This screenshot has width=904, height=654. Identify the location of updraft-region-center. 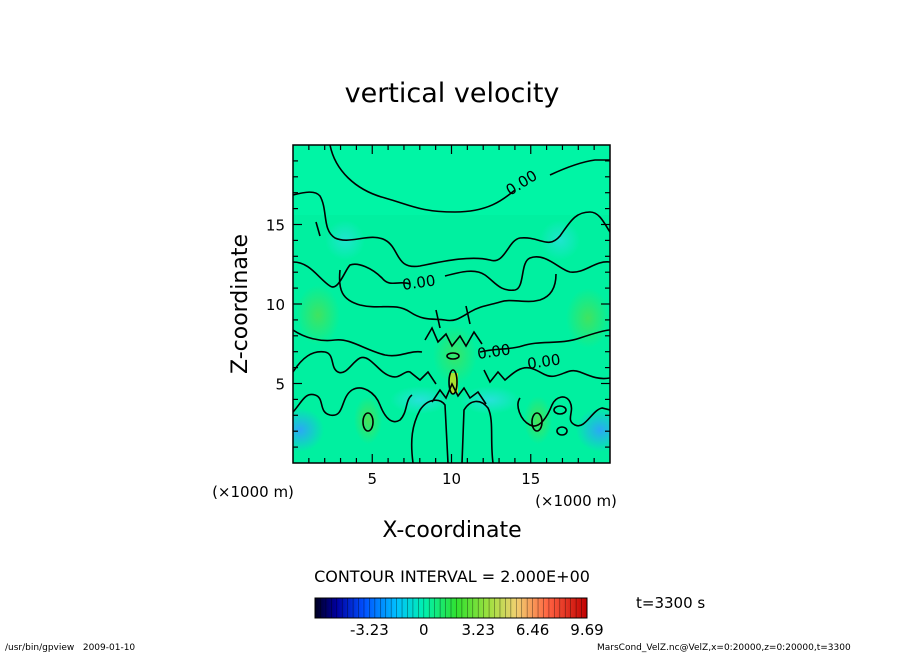
(455, 355).